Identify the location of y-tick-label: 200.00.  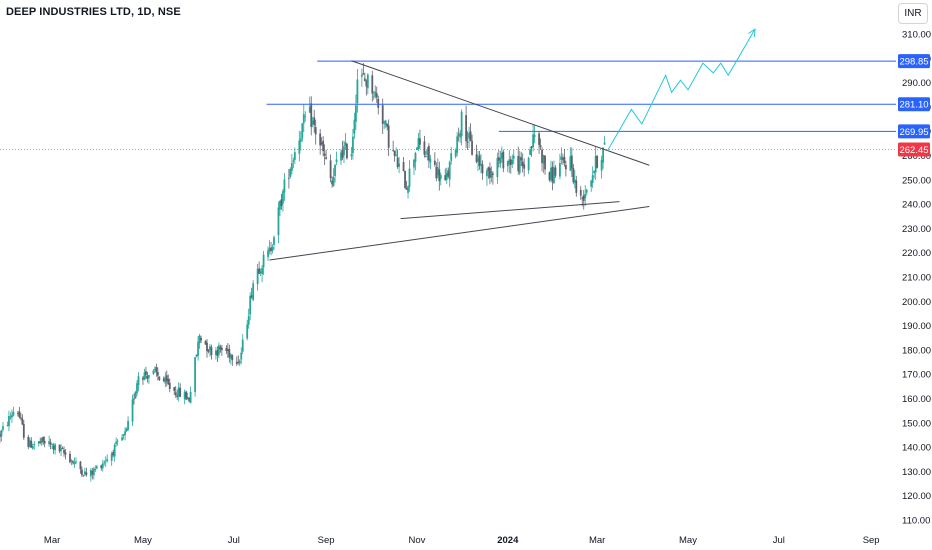
(916, 302).